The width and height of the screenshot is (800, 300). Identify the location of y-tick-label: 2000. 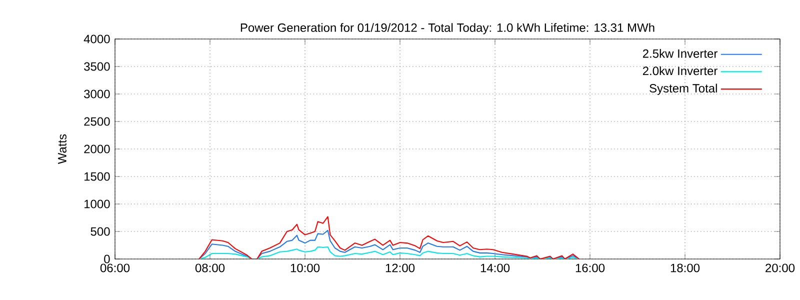
(97, 149).